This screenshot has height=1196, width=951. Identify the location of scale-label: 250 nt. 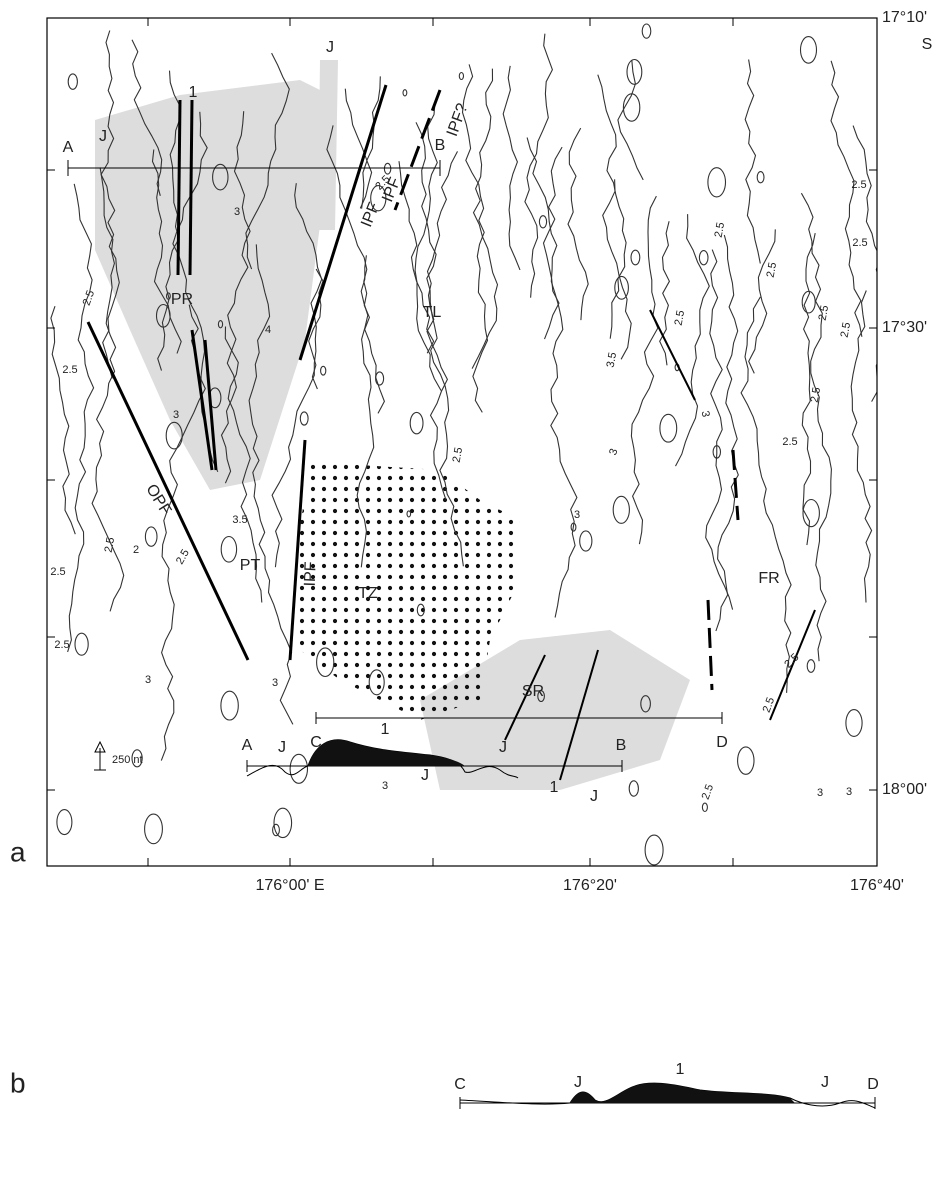
(127, 760).